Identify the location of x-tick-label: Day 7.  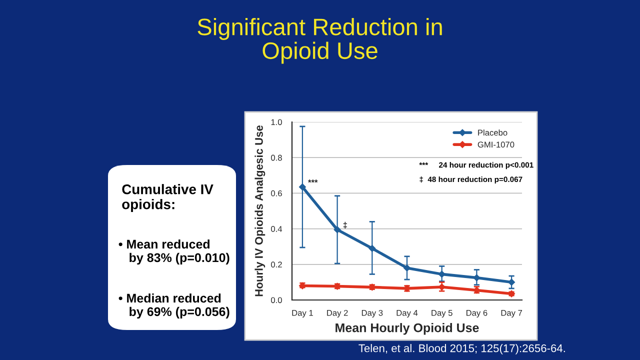
(511, 314).